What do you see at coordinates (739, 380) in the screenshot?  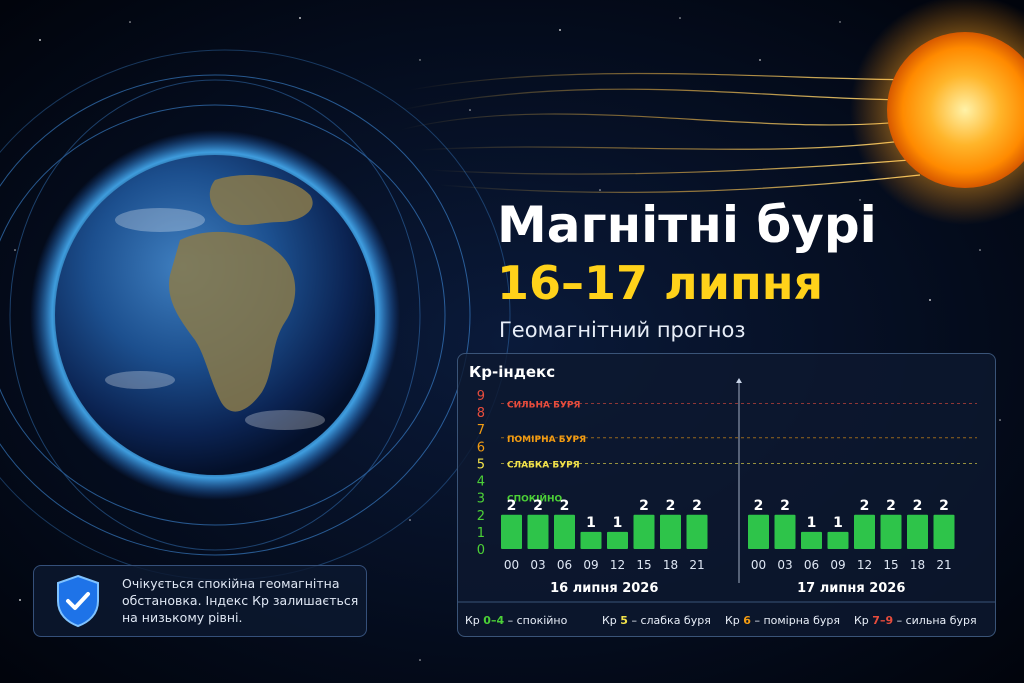 I see `day-separator-arrow` at bounding box center [739, 380].